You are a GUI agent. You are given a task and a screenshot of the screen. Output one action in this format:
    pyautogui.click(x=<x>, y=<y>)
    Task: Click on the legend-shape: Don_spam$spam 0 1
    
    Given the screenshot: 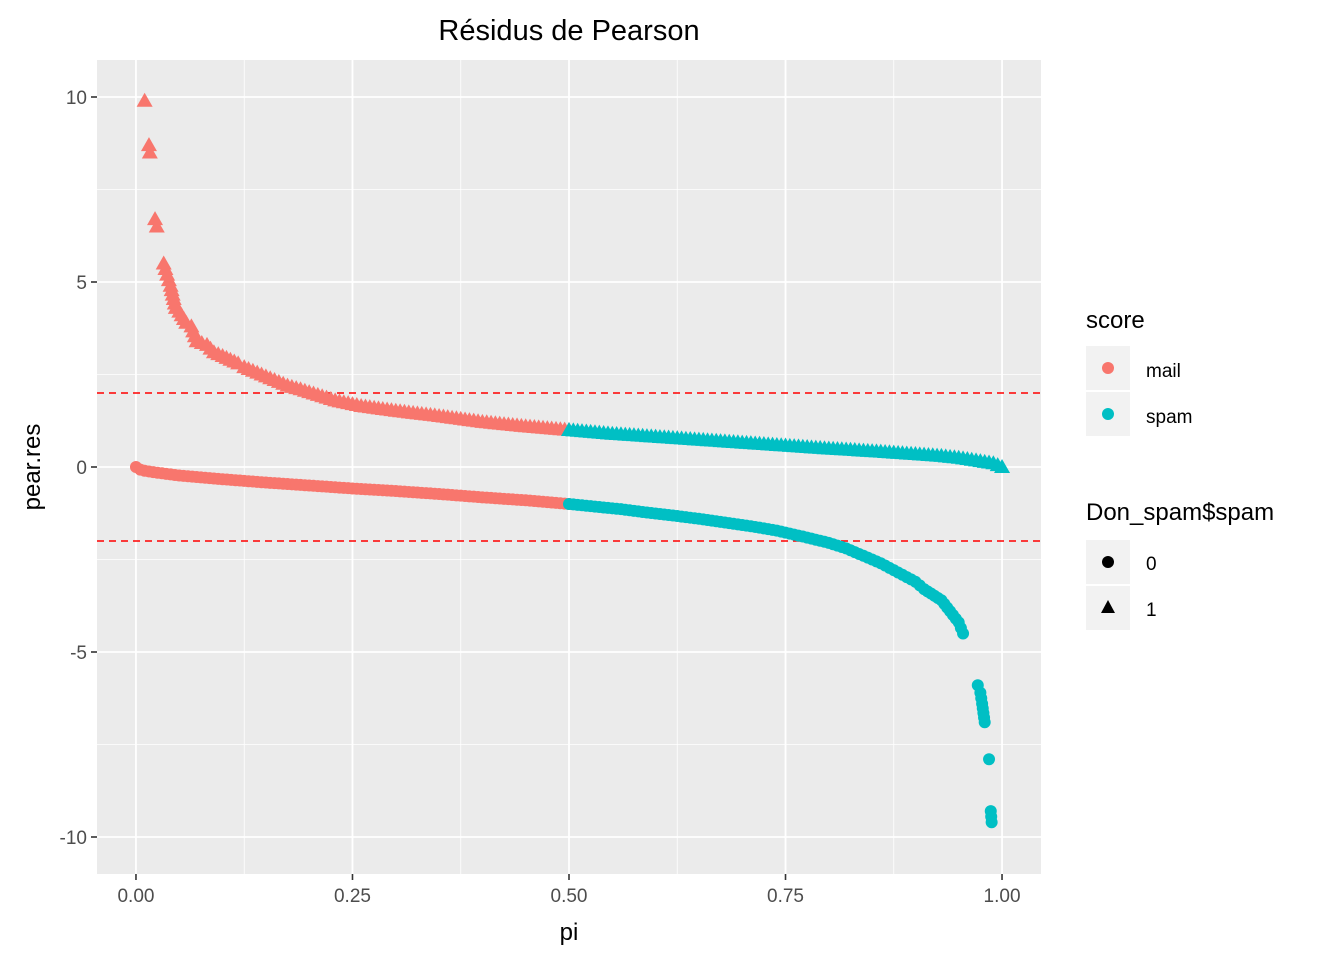 What is the action you would take?
    pyautogui.click(x=1180, y=564)
    